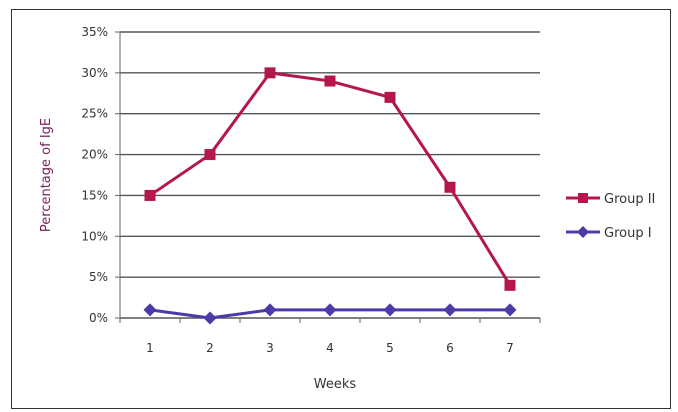 This screenshot has height=412, width=678. Describe the element at coordinates (270, 348) in the screenshot. I see `x-tick-label: 3` at that location.